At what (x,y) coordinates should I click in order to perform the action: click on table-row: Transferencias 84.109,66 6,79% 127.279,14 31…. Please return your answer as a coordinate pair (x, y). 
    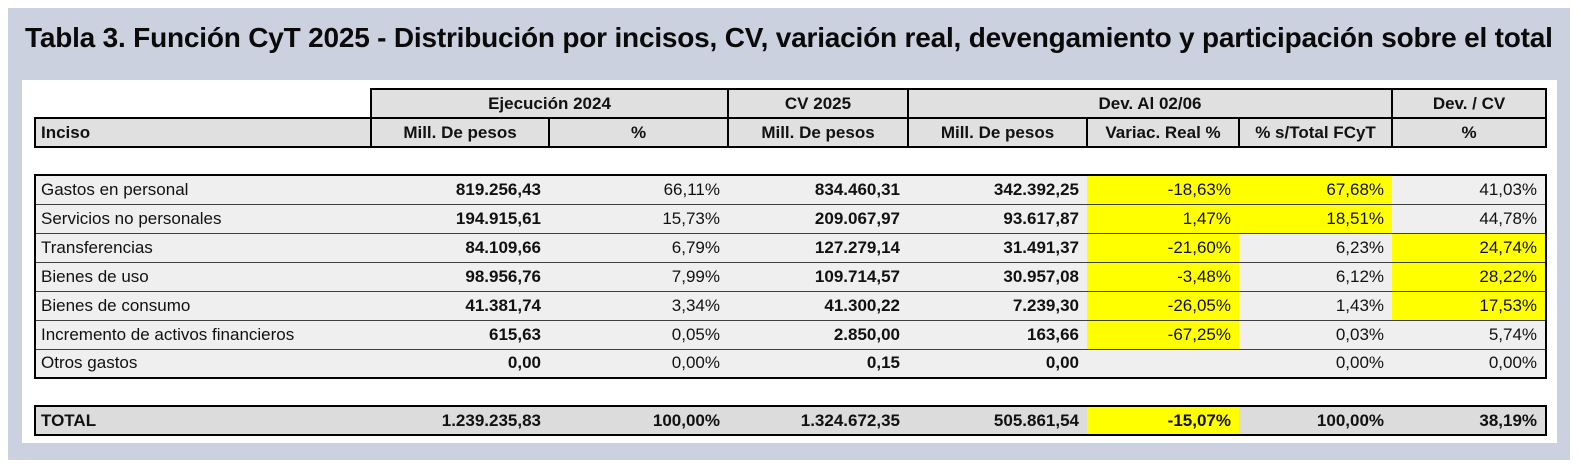
    Looking at the image, I should click on (791, 248).